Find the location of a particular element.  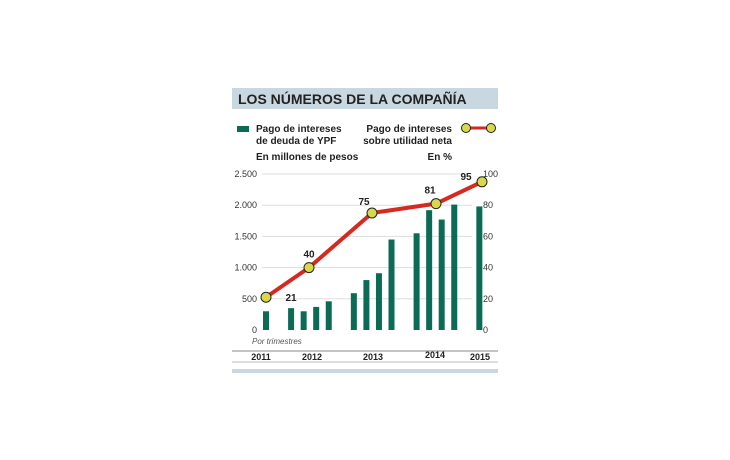

legend-bars-label-2: de deuda de YPF is located at coordinates (296, 141).